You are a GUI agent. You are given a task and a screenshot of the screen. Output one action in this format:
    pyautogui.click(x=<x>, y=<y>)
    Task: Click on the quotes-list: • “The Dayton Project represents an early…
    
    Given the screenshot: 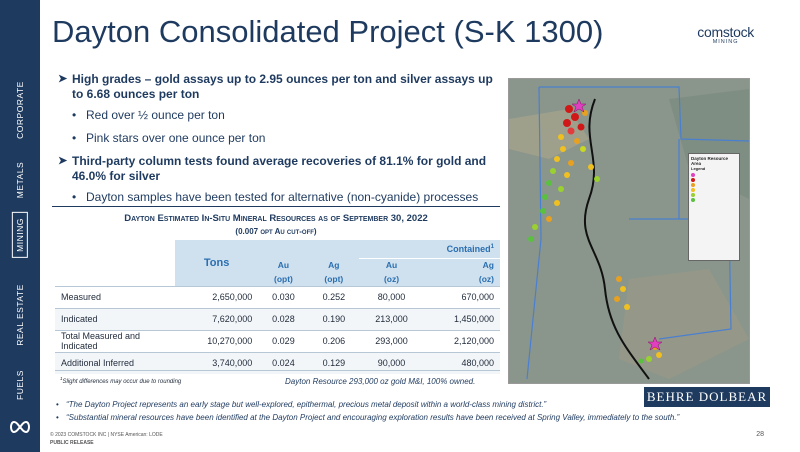 What is the action you would take?
    pyautogui.click(x=426, y=411)
    